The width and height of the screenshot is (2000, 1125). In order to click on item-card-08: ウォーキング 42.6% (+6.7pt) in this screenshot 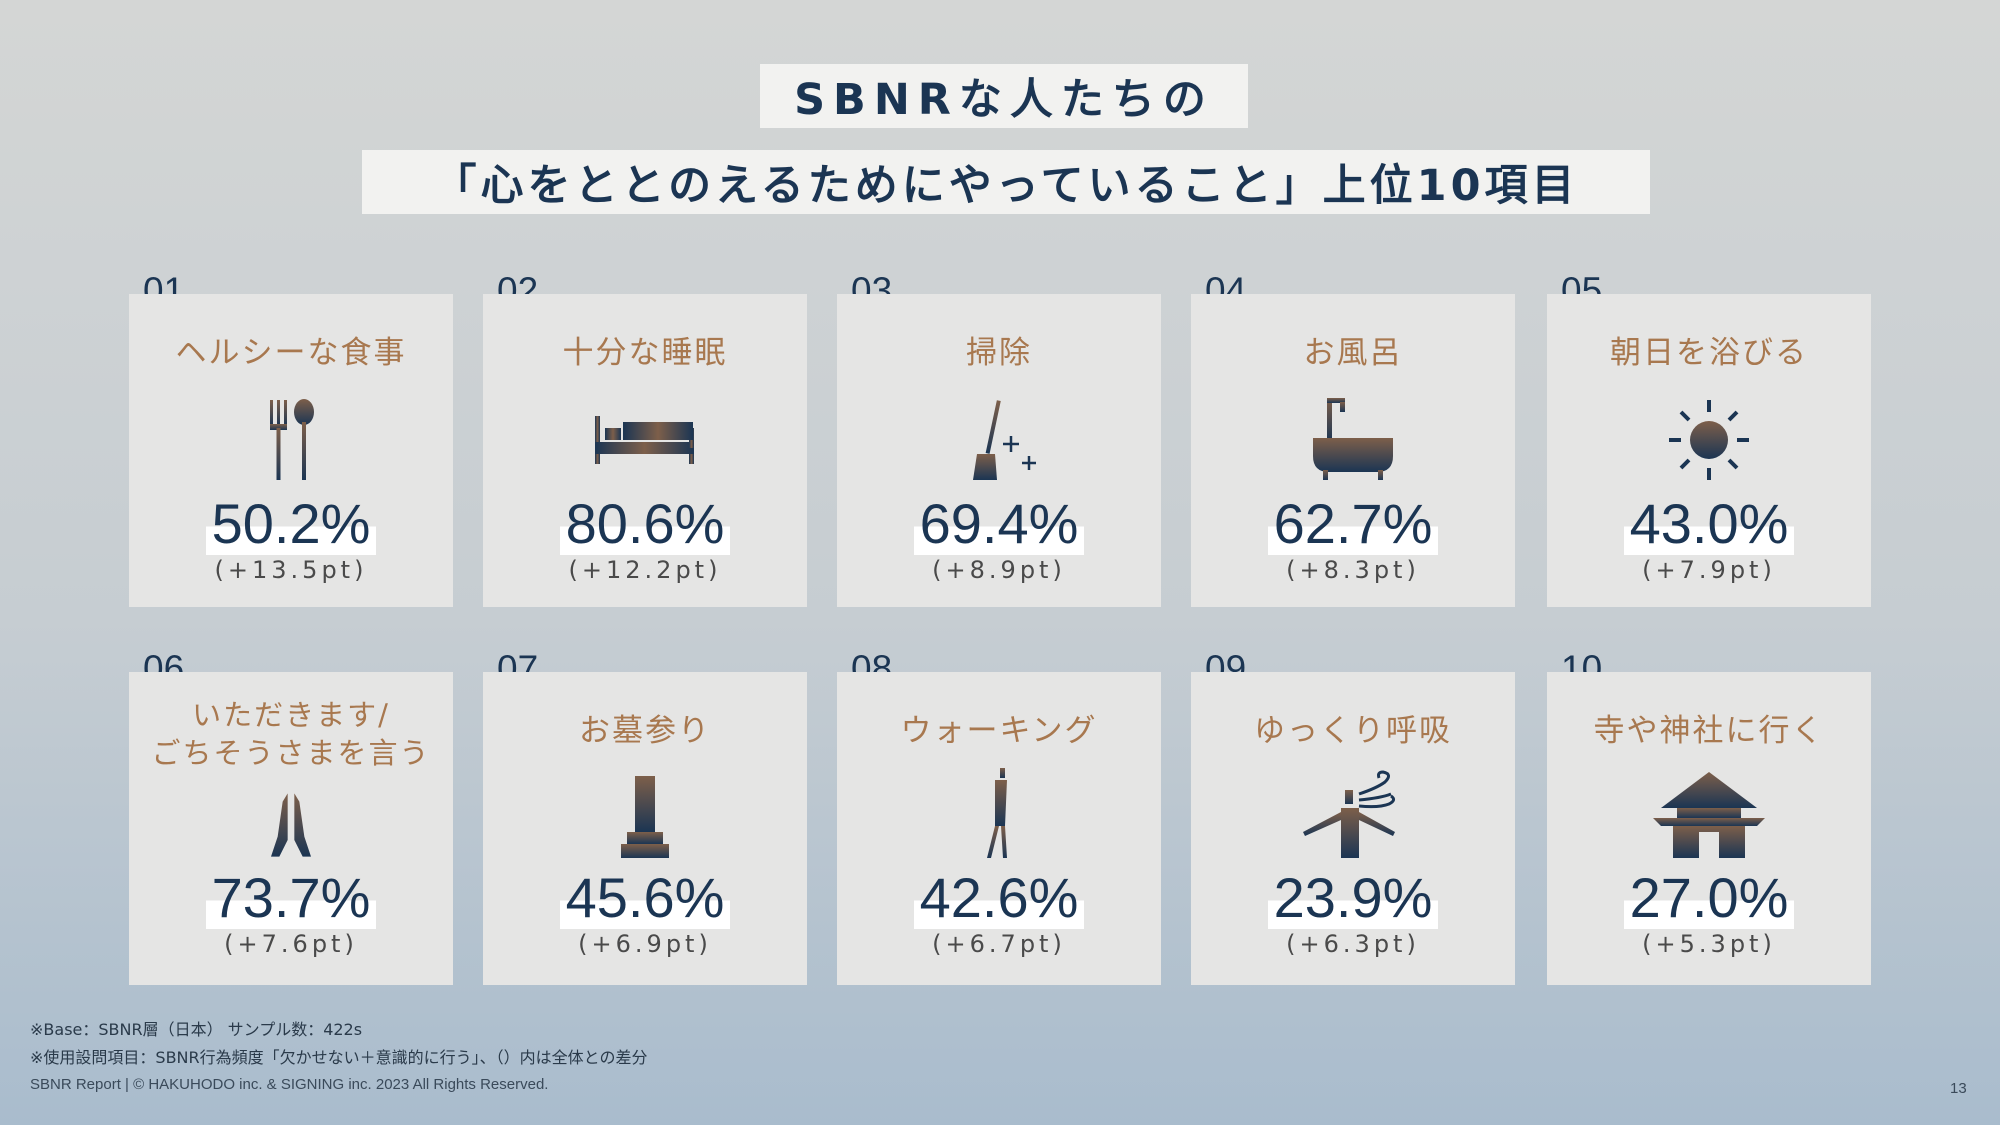, I will do `click(999, 828)`.